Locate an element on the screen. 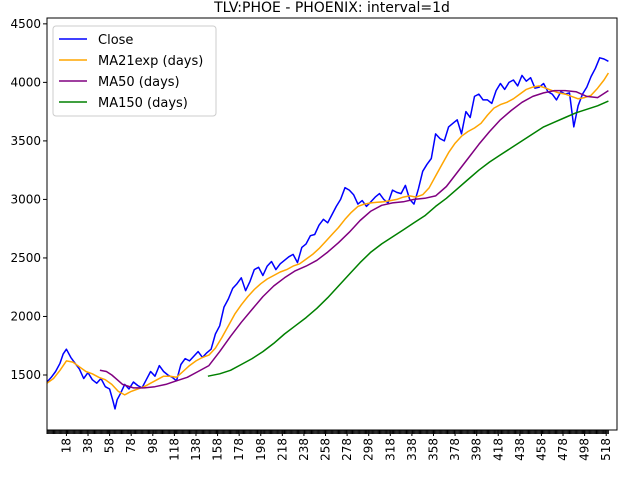 This screenshot has width=640, height=480. x-tick-label-18: 378 is located at coordinates (455, 449).